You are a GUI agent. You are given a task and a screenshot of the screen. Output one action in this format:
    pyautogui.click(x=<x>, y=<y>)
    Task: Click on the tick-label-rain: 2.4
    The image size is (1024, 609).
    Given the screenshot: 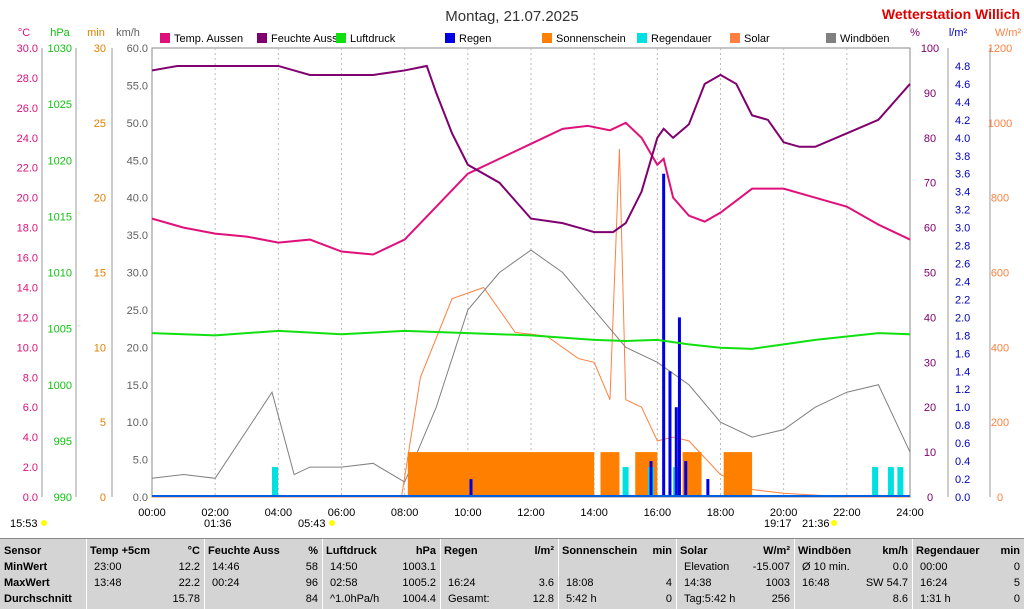 What is the action you would take?
    pyautogui.click(x=962, y=282)
    